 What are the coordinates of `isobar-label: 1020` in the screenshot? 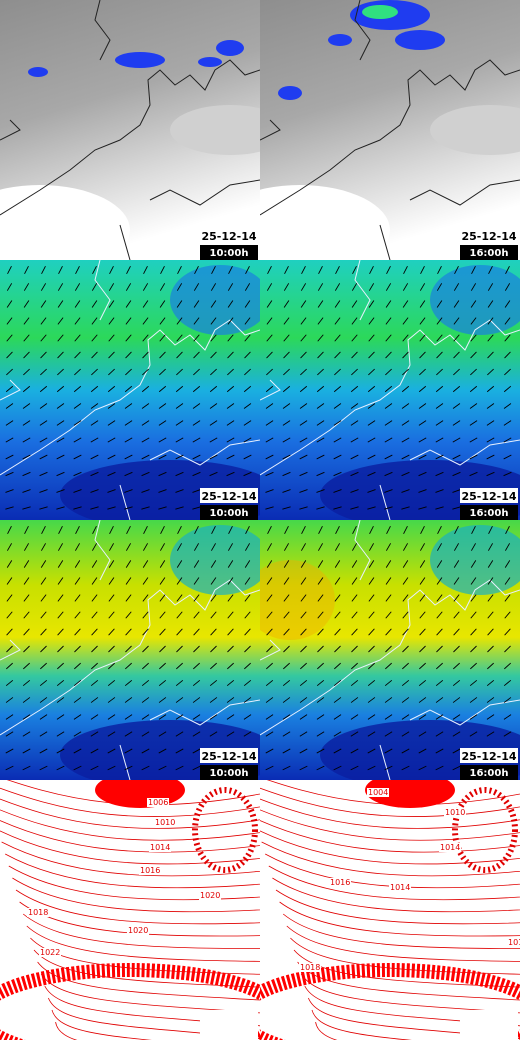 It's located at (138, 930).